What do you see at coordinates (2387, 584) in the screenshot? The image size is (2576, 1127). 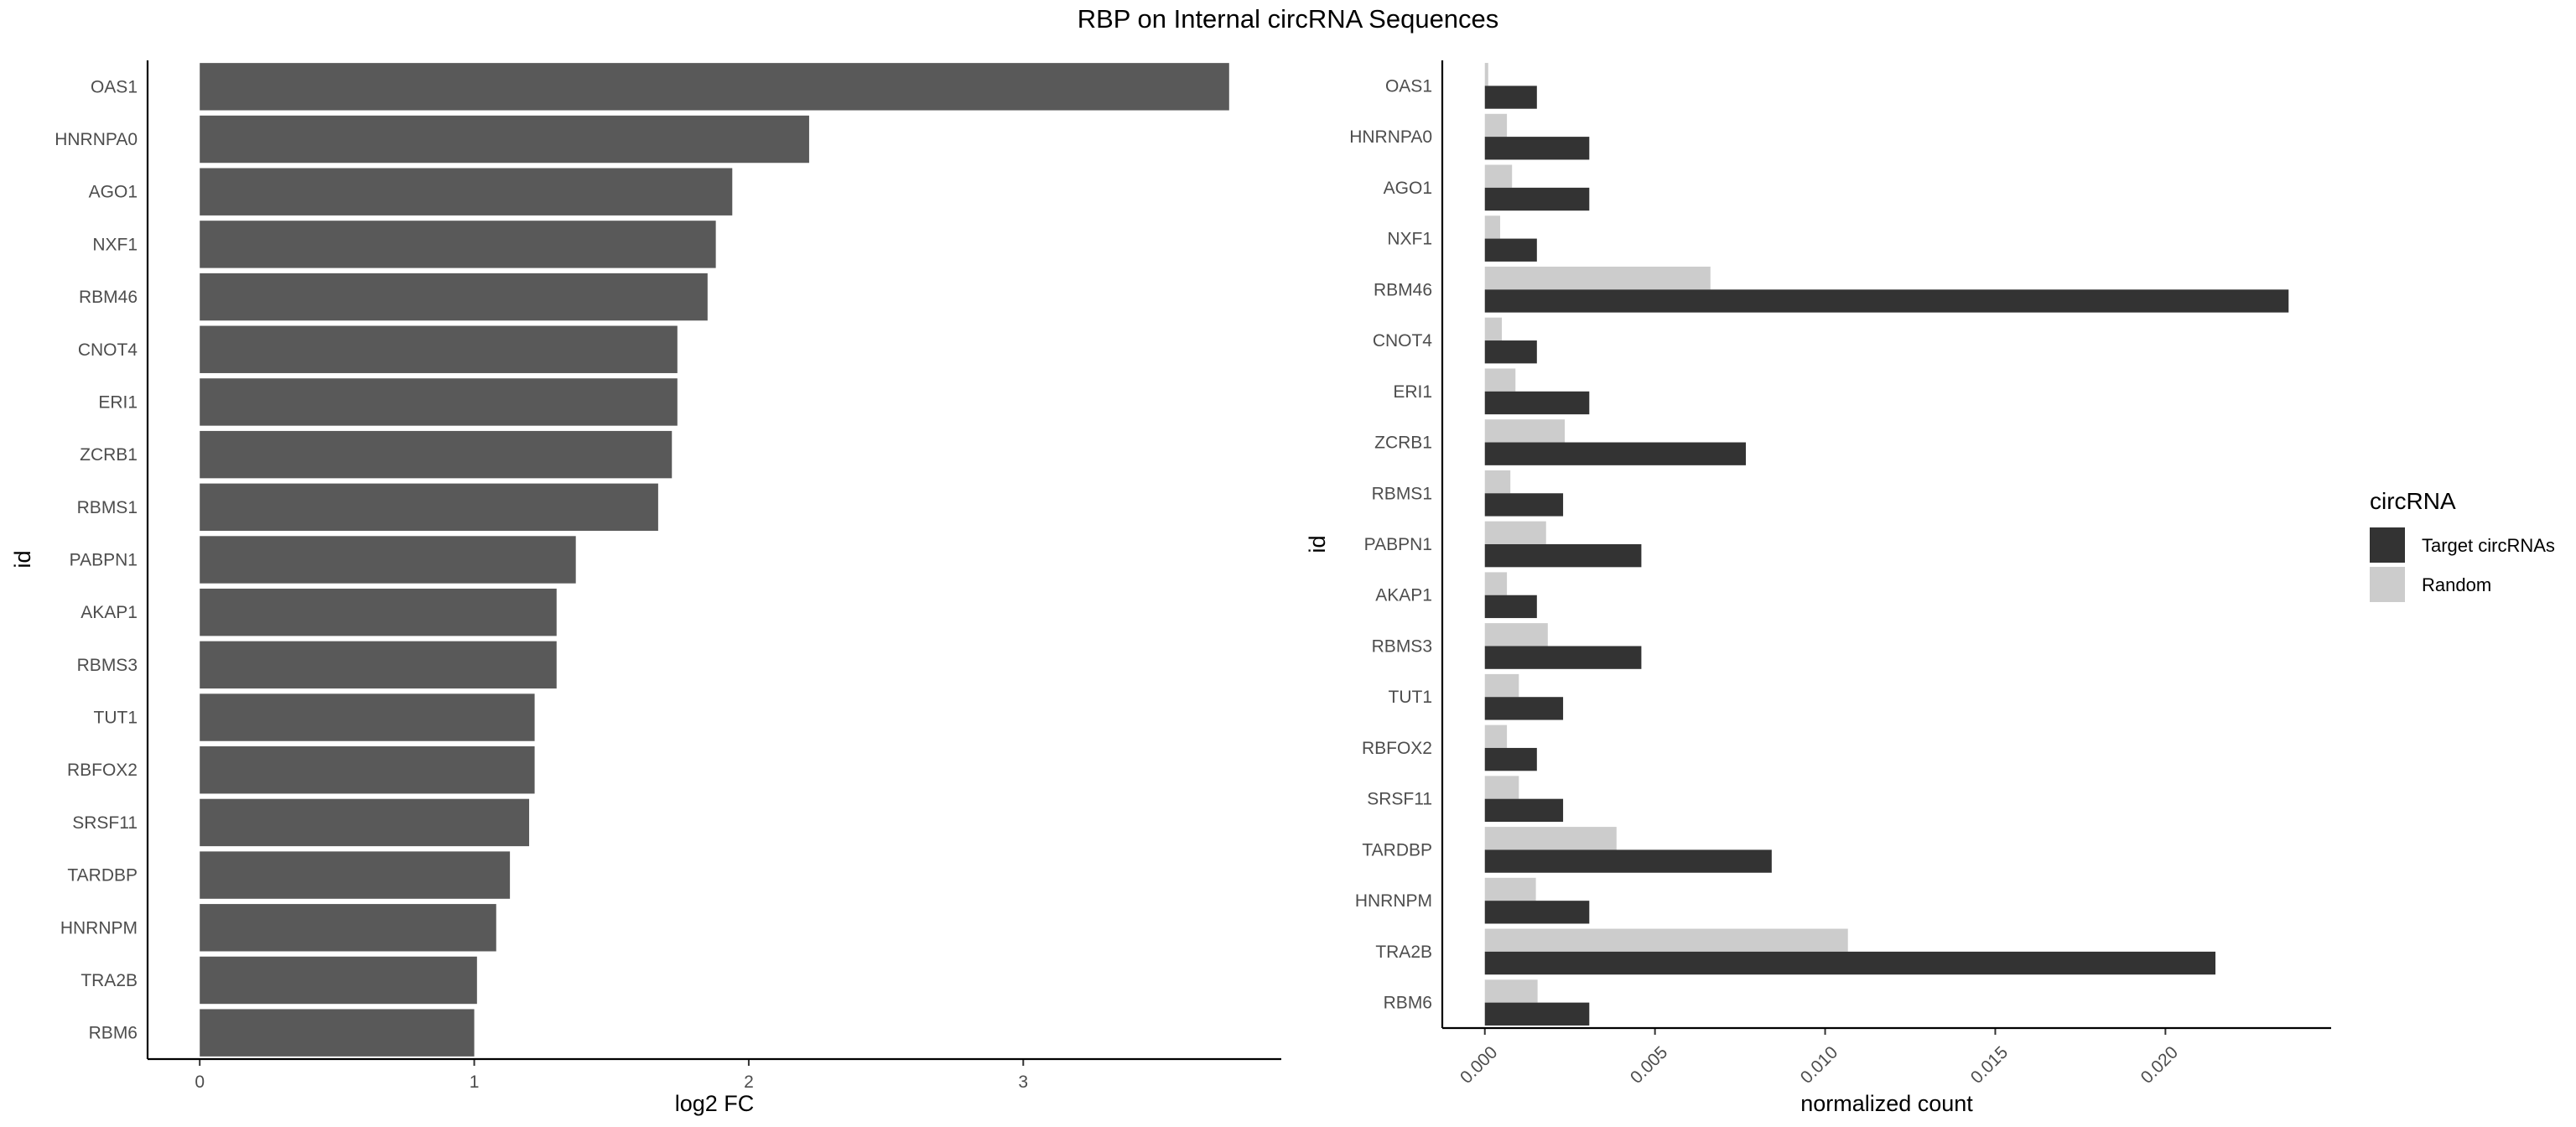 I see `legend-key-random` at bounding box center [2387, 584].